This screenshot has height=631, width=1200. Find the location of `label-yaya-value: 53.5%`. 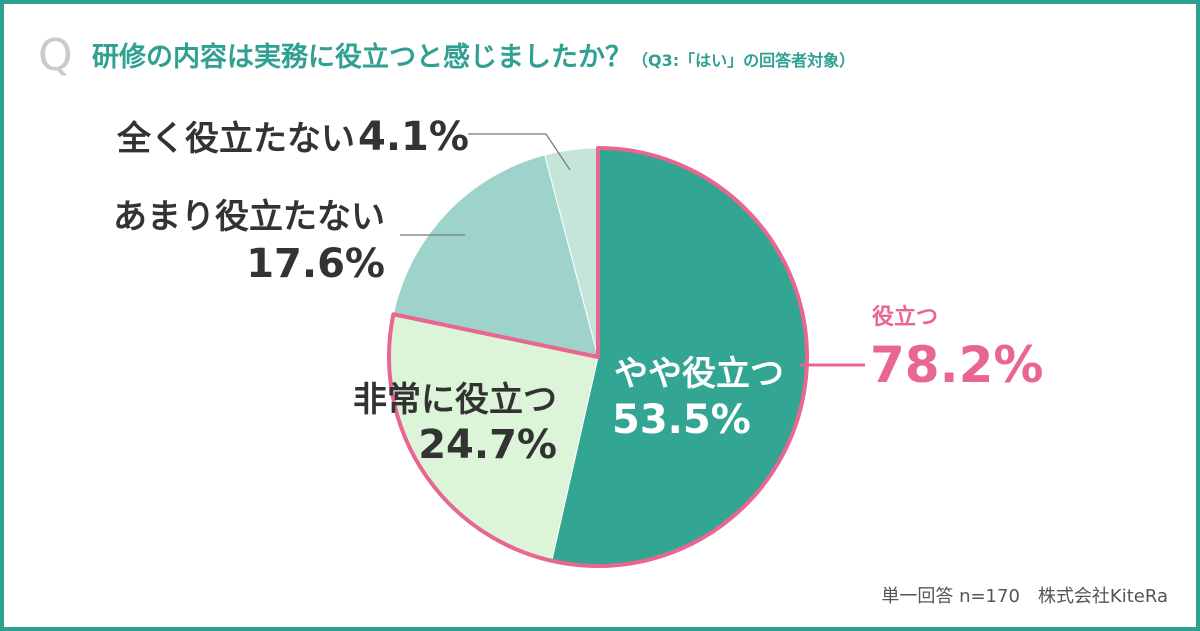

label-yaya-value: 53.5% is located at coordinates (681, 420).